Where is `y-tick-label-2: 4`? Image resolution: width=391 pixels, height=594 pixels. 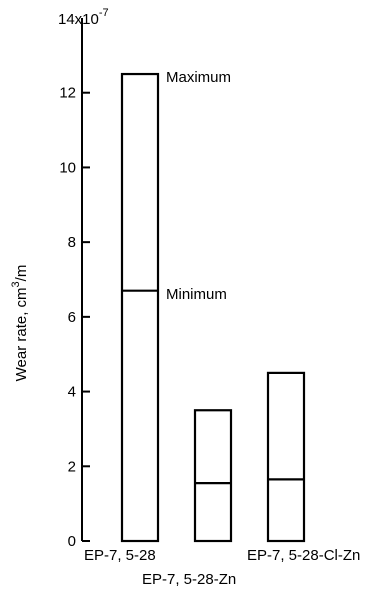 y-tick-label-2: 4 is located at coordinates (72, 392).